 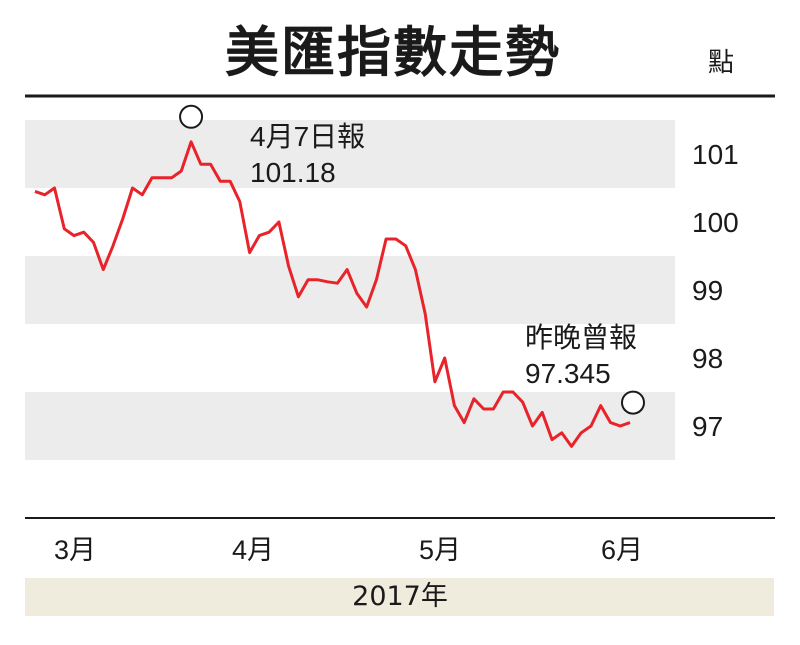 What do you see at coordinates (75, 550) in the screenshot?
I see `x-tick-label: 3月` at bounding box center [75, 550].